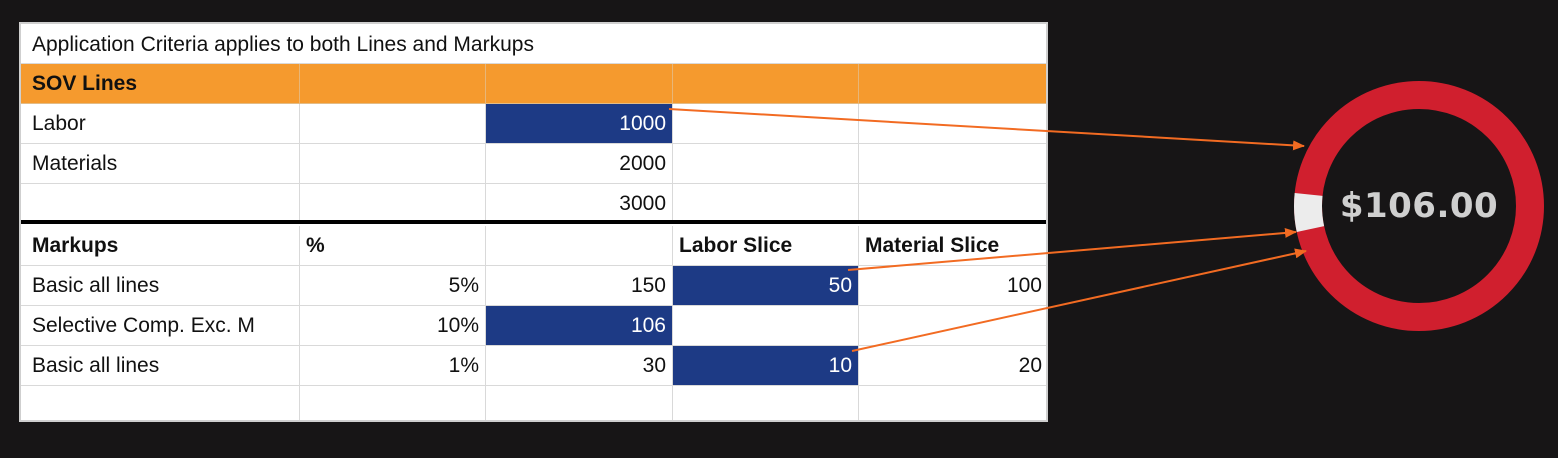  I want to click on ring-graphic, so click(1419, 205).